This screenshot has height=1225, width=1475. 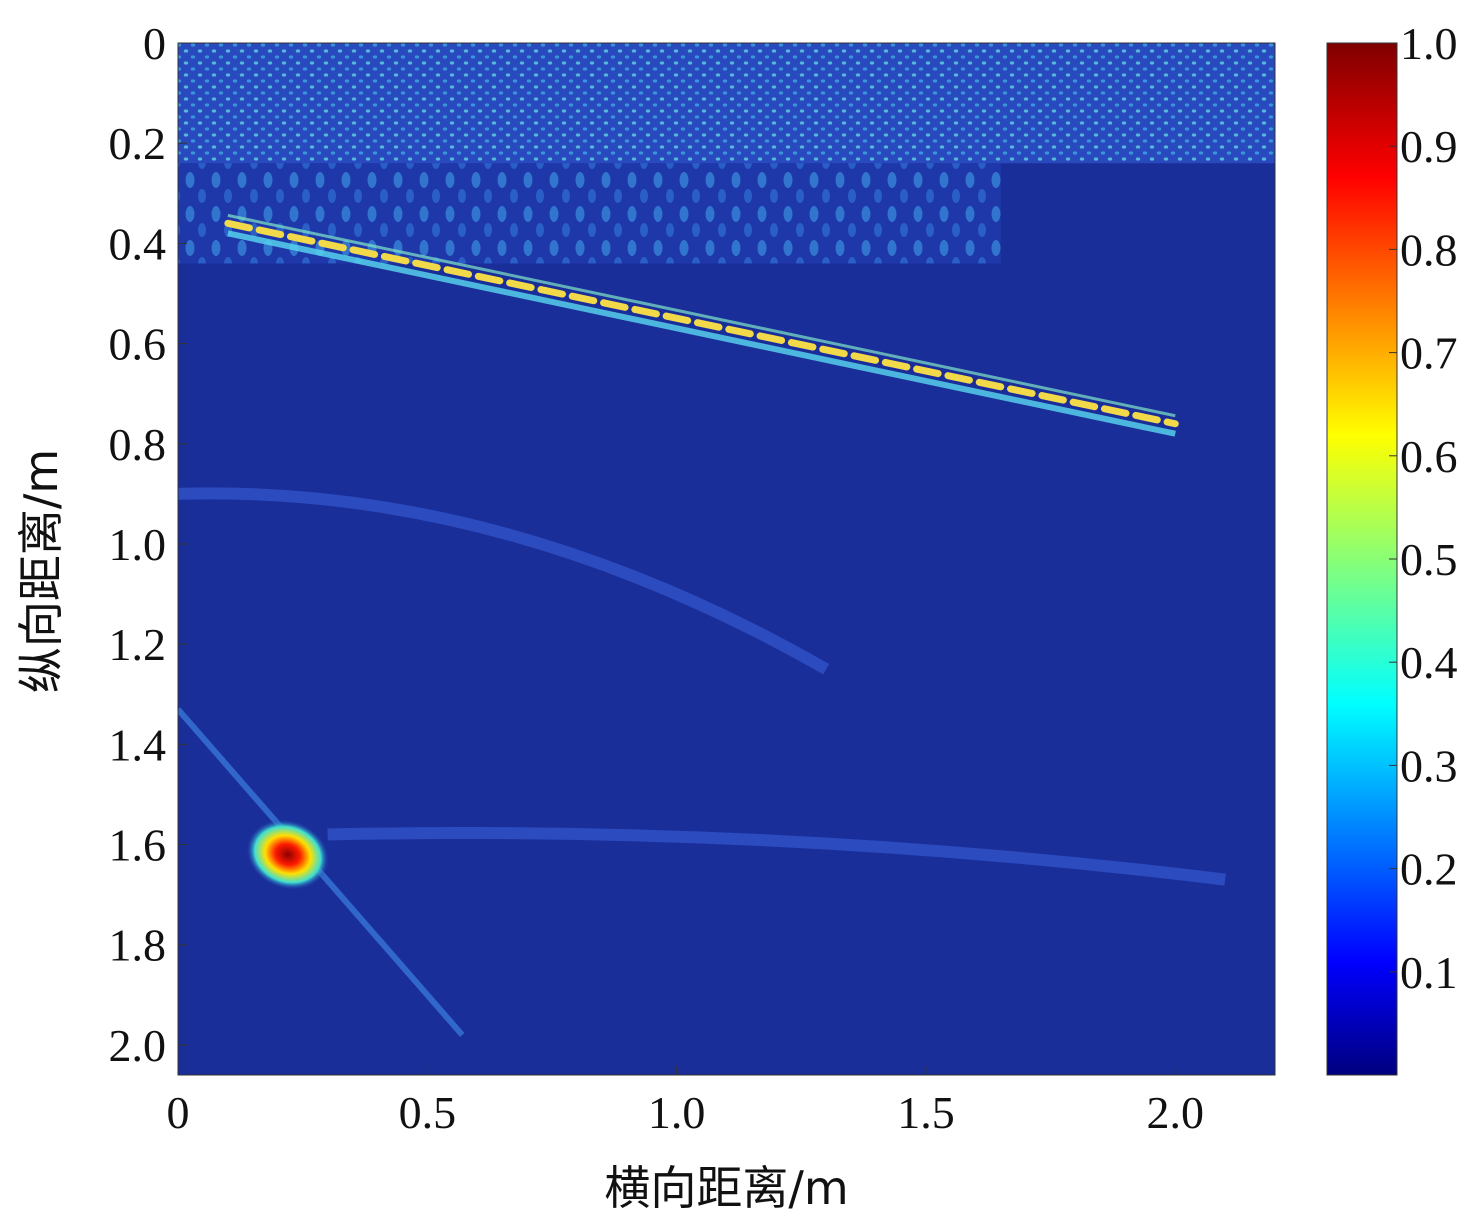 I want to click on y-tick-label: 0.4, so click(x=138, y=243).